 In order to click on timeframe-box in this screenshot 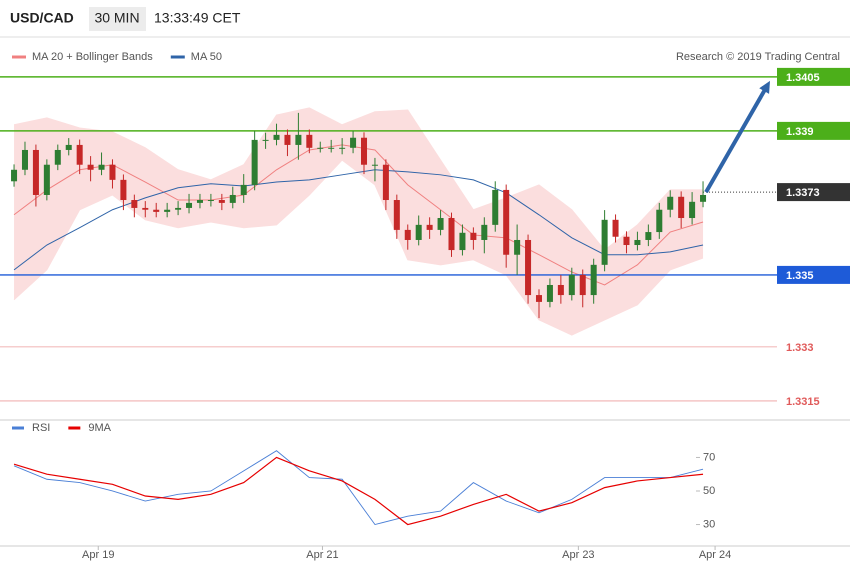, I will do `click(117, 19)`.